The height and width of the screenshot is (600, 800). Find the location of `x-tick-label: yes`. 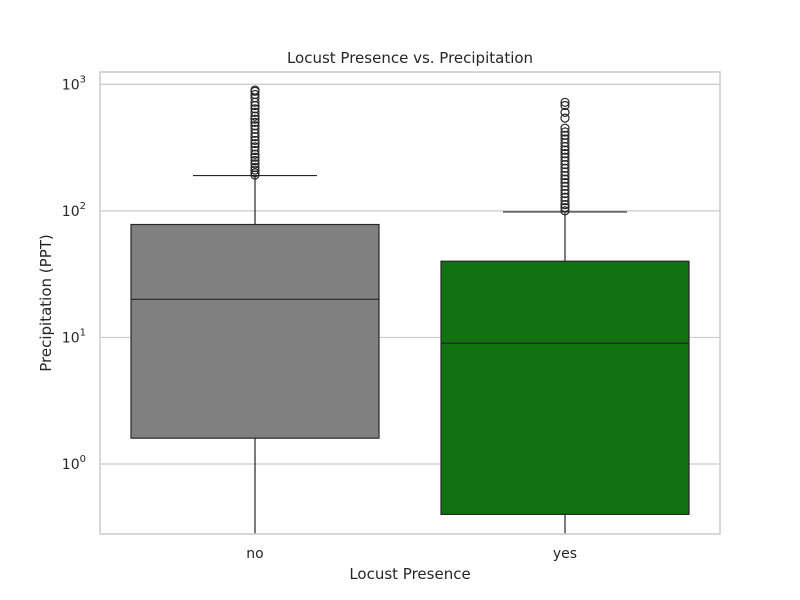

x-tick-label: yes is located at coordinates (565, 554).